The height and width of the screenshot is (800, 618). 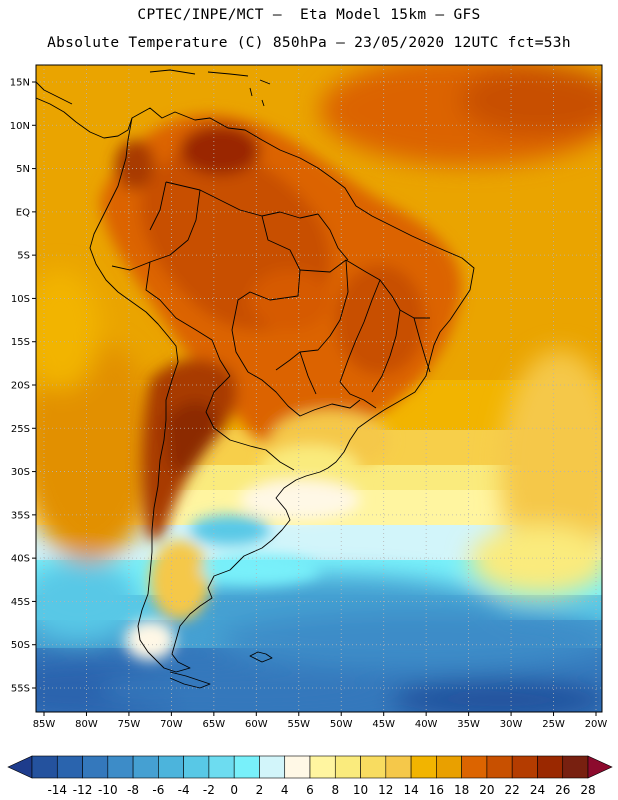 I want to click on lat-tick-label: 35S, so click(x=20, y=515).